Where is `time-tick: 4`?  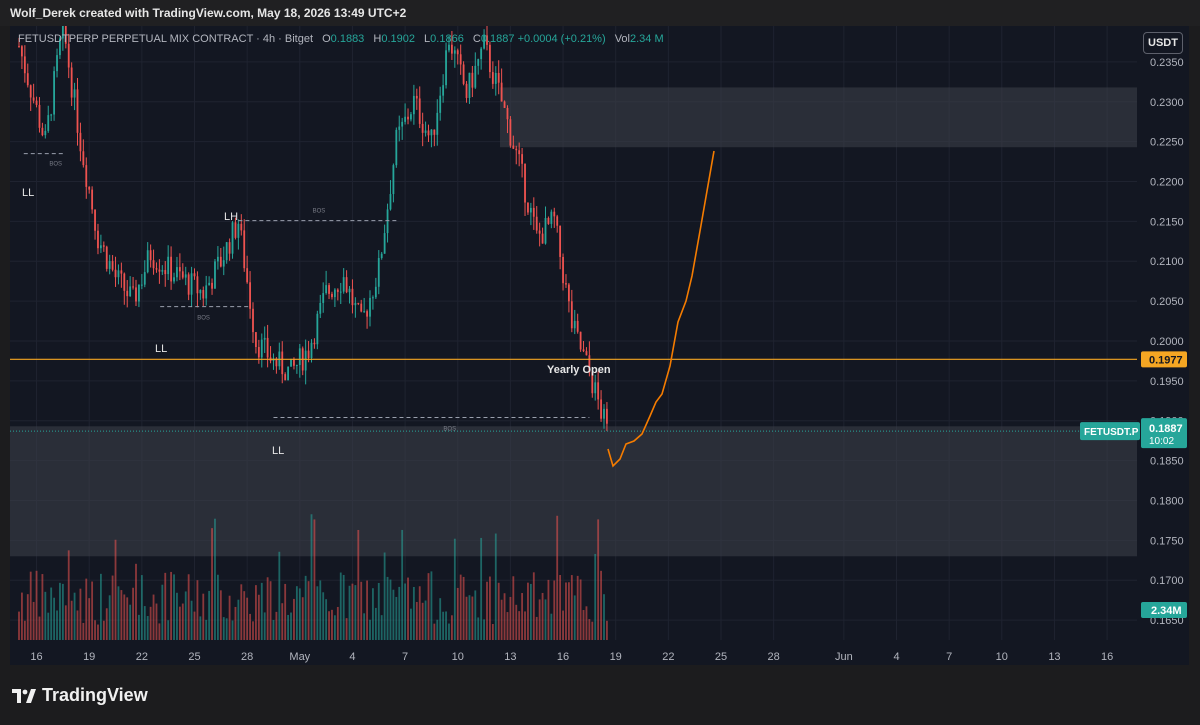 time-tick: 4 is located at coordinates (352, 657).